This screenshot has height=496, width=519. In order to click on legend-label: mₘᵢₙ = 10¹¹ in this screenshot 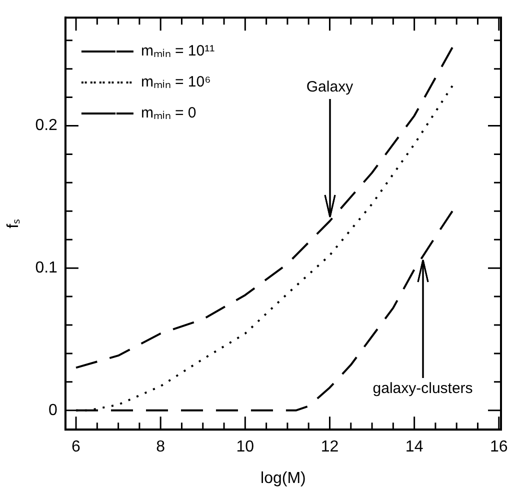, I will do `click(177, 51)`.